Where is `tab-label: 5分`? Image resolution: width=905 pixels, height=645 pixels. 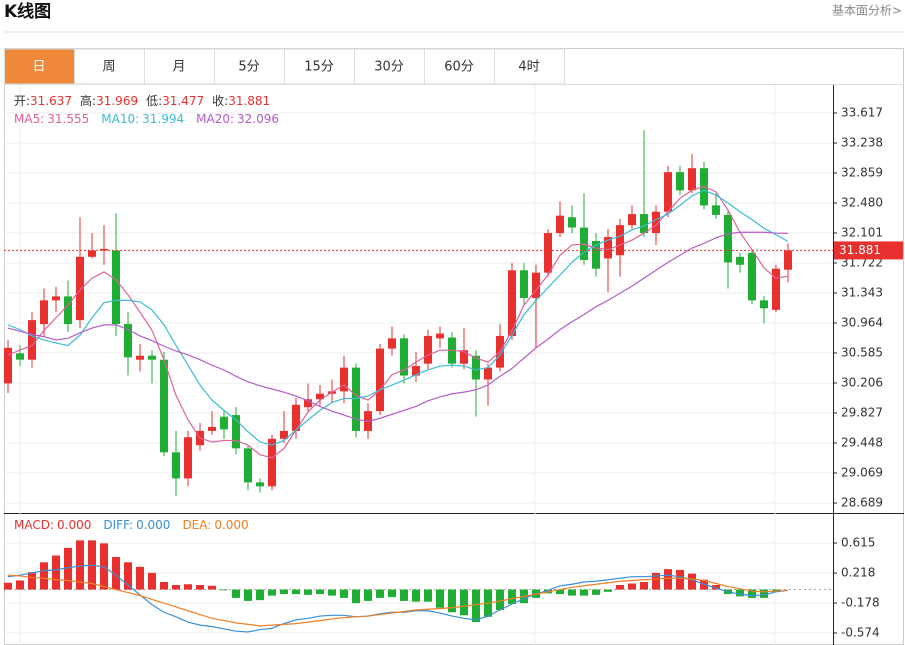 tab-label: 5分 is located at coordinates (248, 67).